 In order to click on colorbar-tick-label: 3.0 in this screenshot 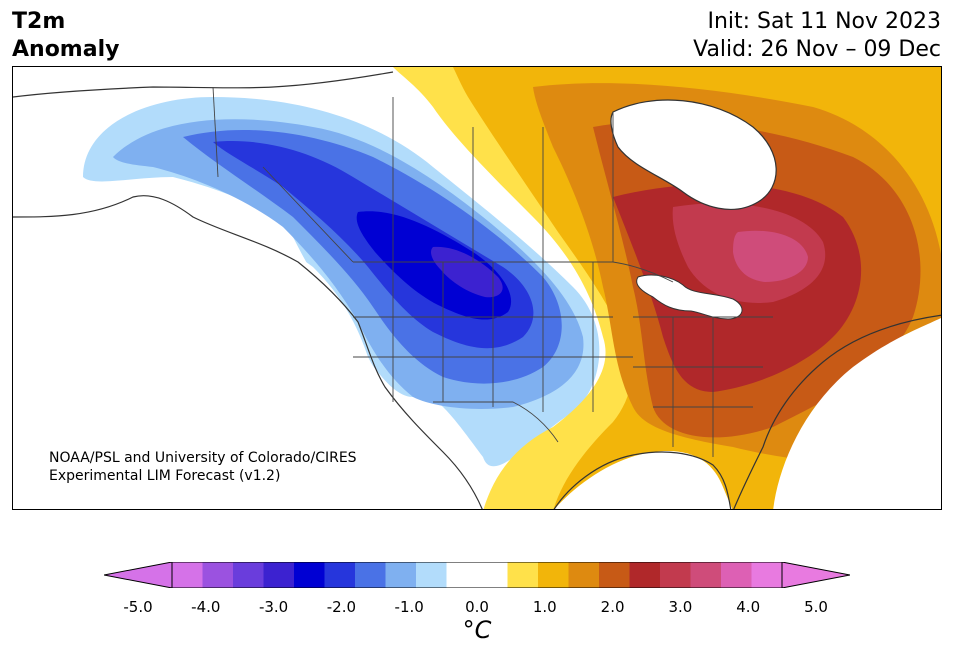, I will do `click(680, 607)`.